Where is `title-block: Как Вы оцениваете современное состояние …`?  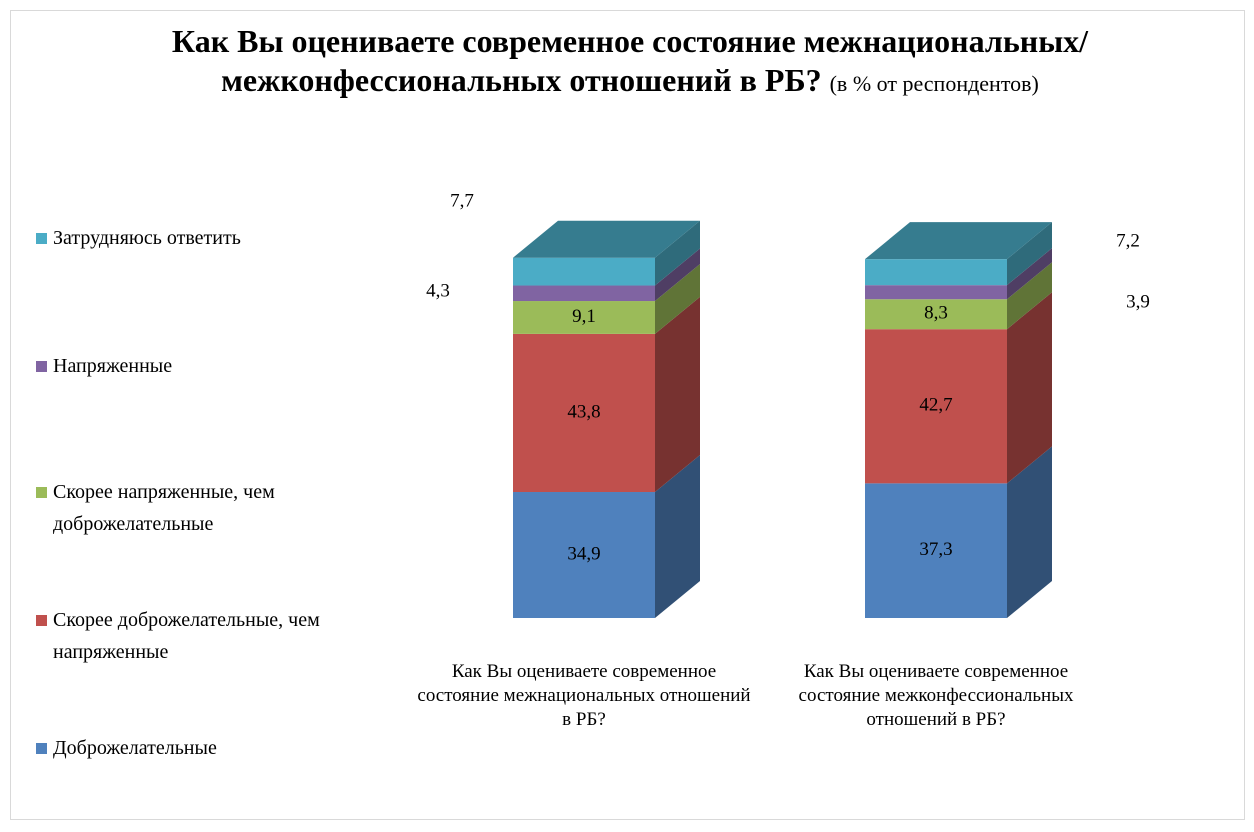 title-block: Как Вы оцениваете современное состояние … is located at coordinates (630, 62).